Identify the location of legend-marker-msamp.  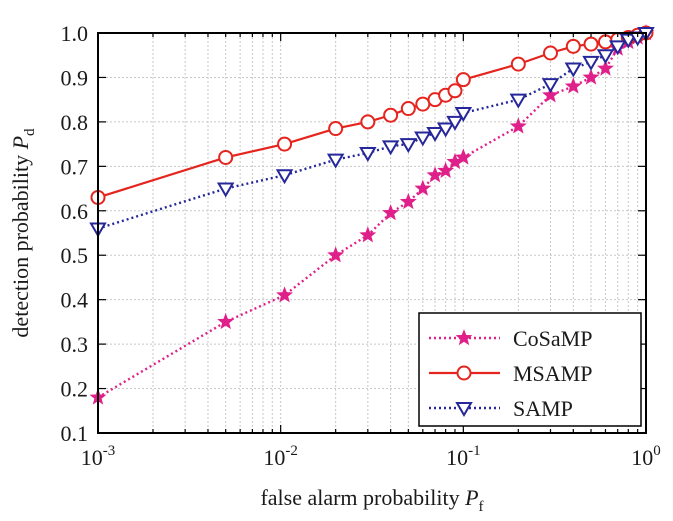
(464, 373).